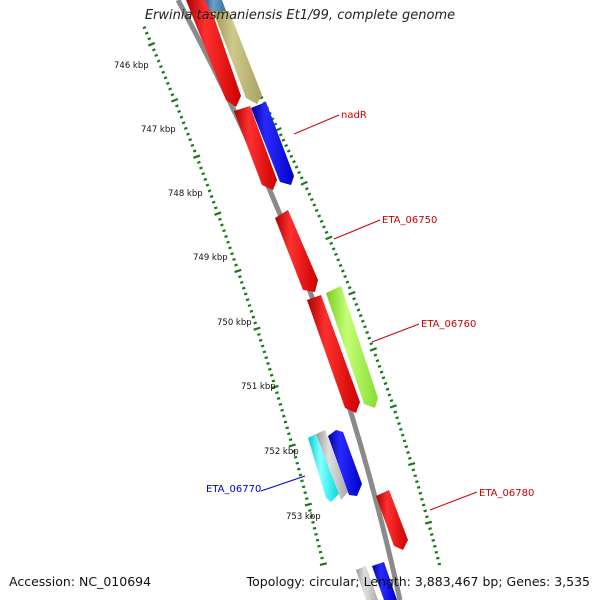 Image resolution: width=600 pixels, height=600 pixels. Describe the element at coordinates (237, 57) in the screenshot. I see `gene-feature-khaki` at that location.